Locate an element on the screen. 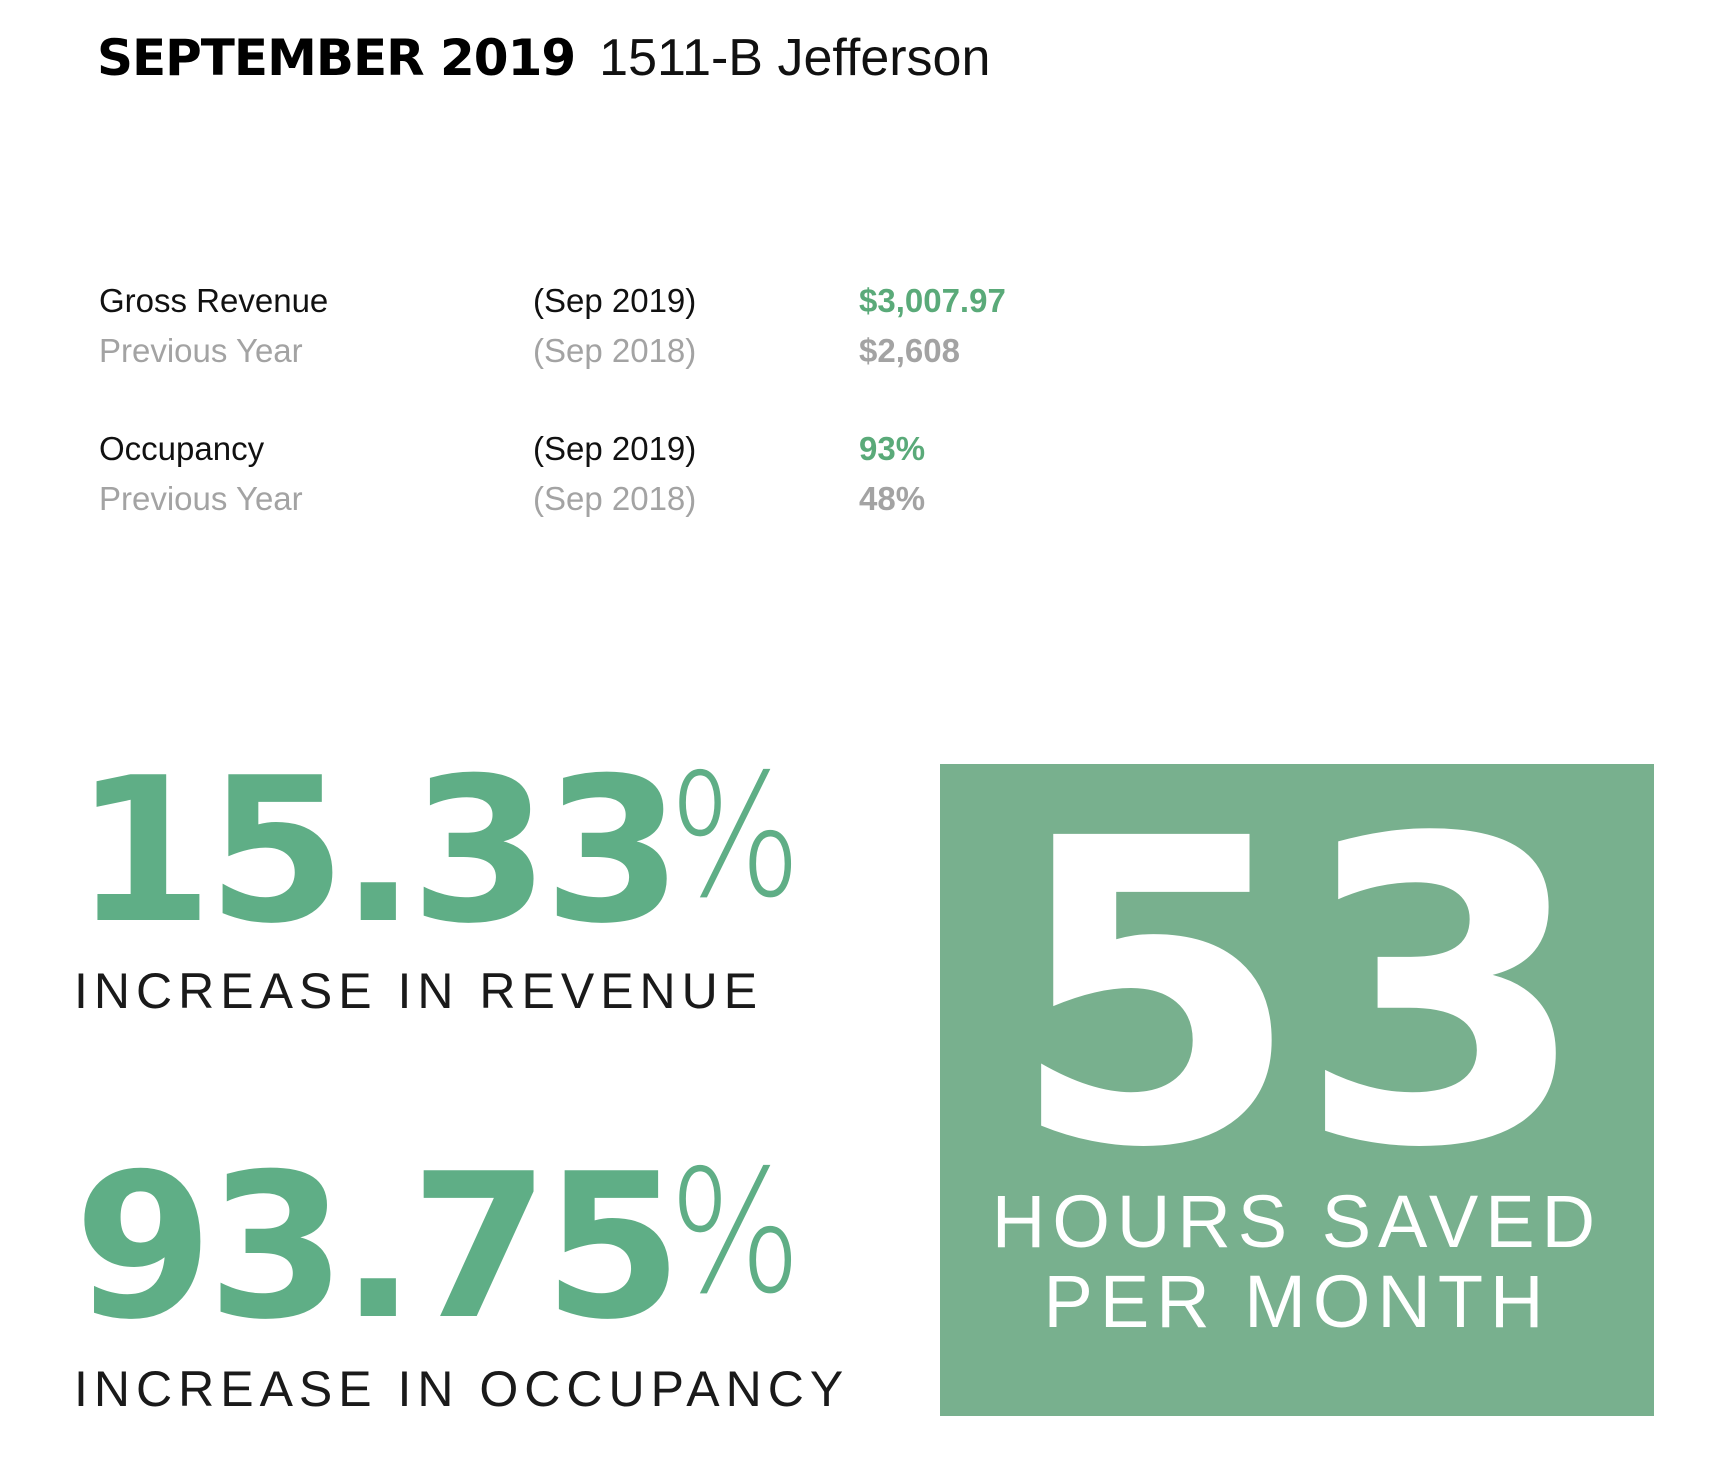  hours-saved-number: 53 is located at coordinates (1298, 995).